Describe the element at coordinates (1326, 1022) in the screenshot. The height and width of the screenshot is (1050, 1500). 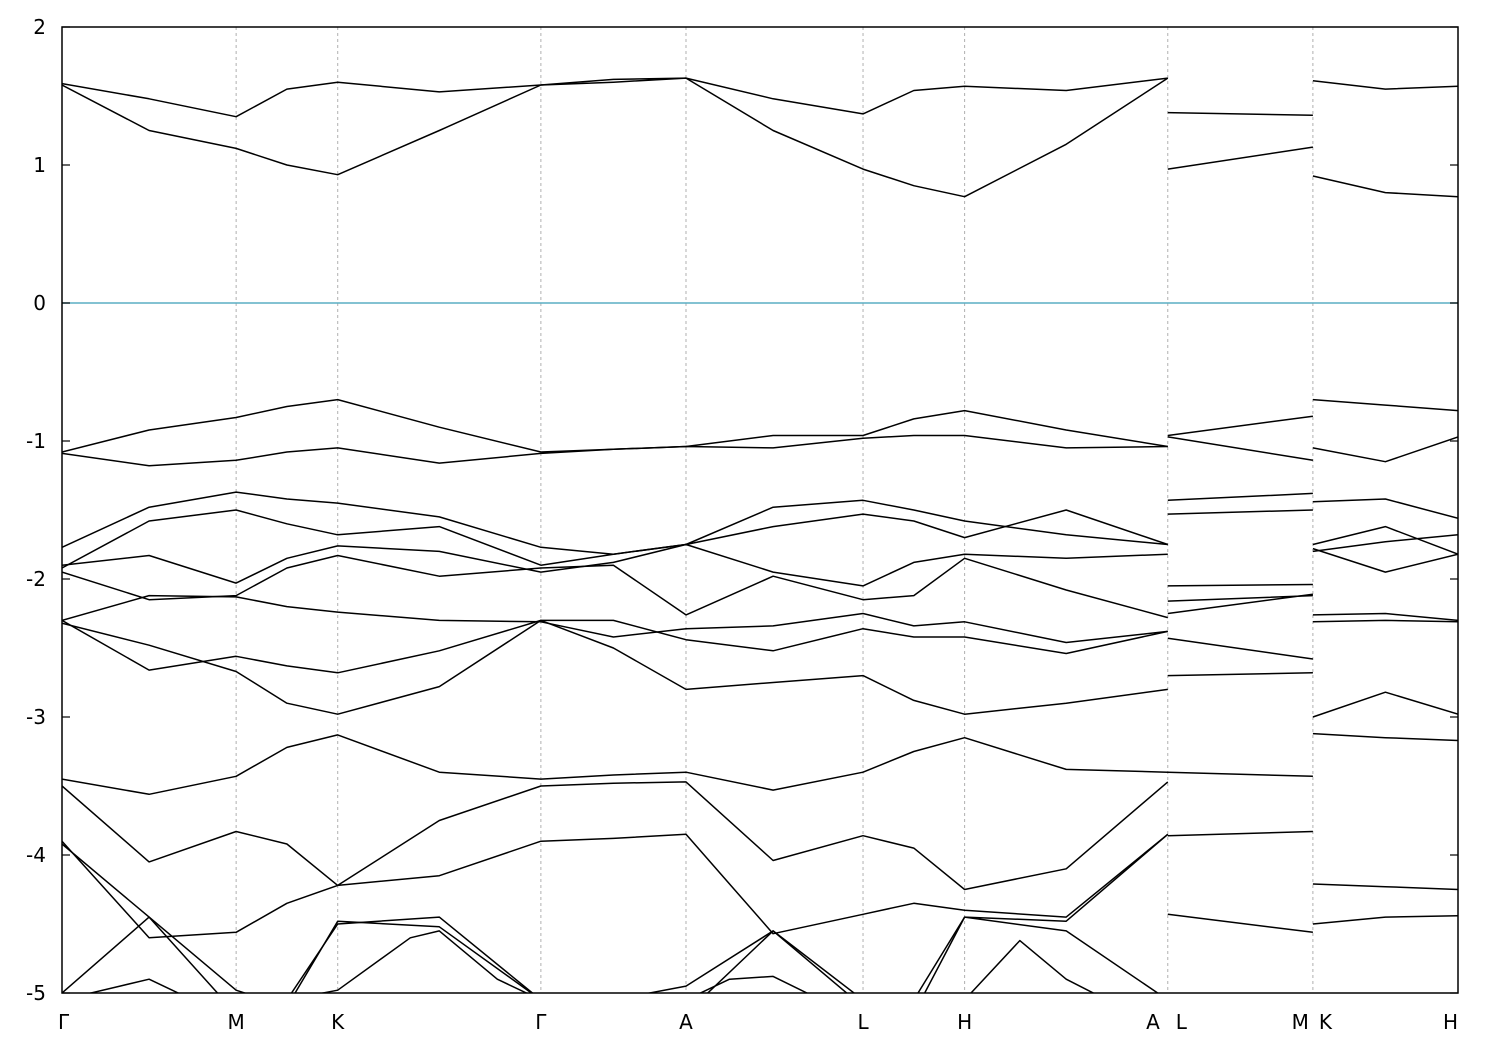
I see `x-tick-label-10: K` at that location.